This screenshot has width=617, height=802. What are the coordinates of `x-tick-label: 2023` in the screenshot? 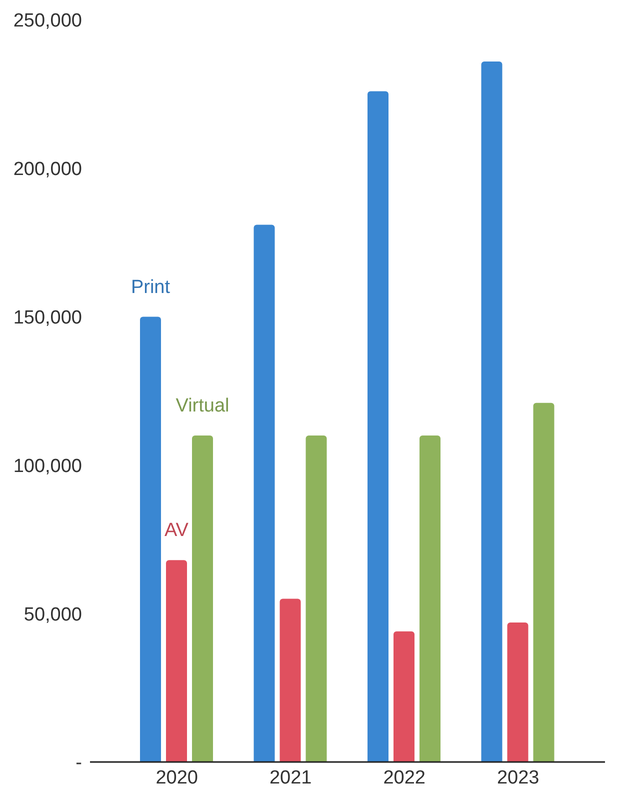 It's located at (518, 777).